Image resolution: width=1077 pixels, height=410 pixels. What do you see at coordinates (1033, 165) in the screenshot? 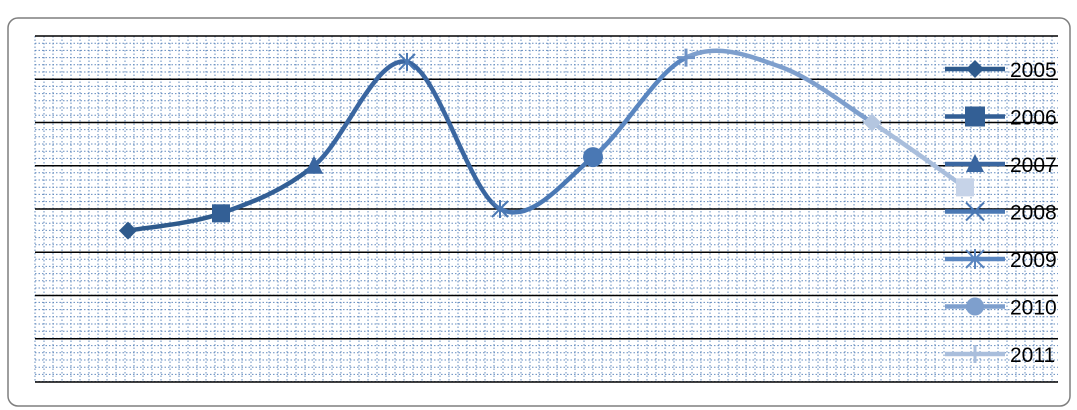
I see `legend-label: 2007` at bounding box center [1033, 165].